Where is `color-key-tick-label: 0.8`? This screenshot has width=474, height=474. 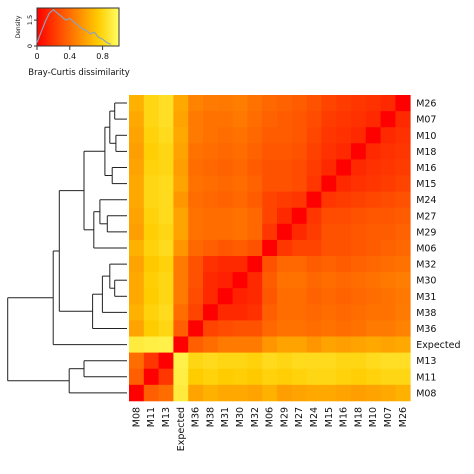
color-key-tick-label: 0.8 is located at coordinates (102, 56).